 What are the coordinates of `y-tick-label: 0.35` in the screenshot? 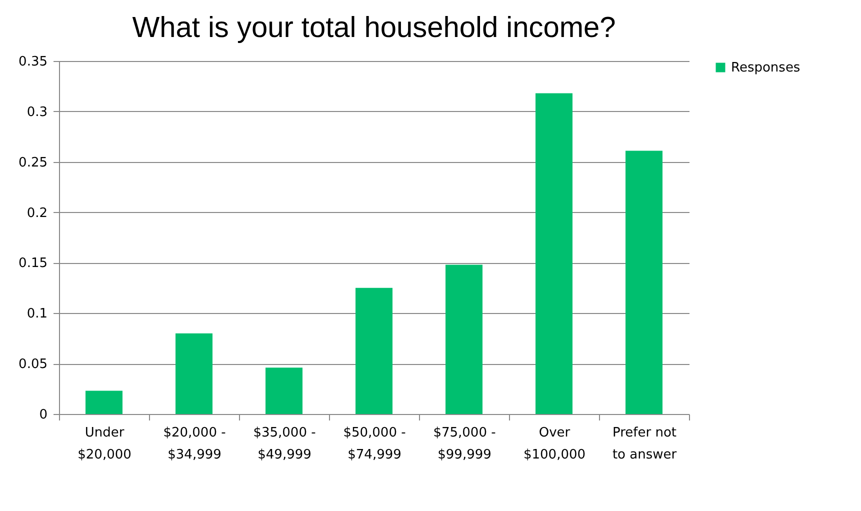 It's located at (33, 62).